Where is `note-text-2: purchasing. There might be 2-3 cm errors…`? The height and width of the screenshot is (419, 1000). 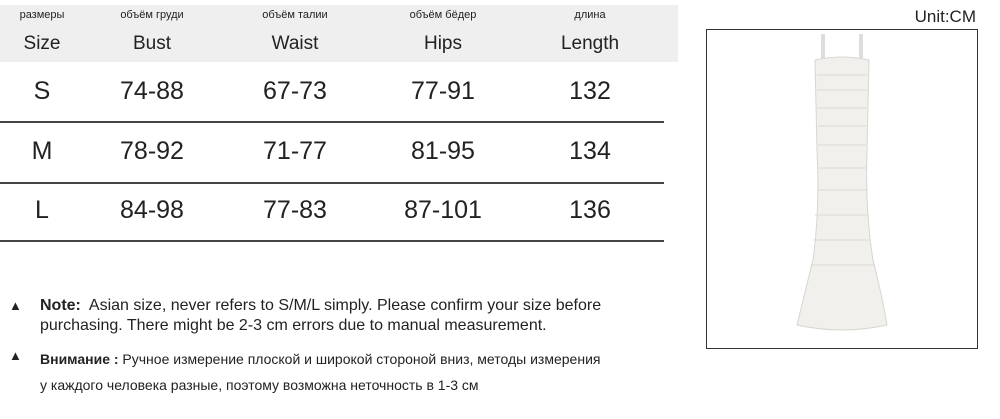 note-text-2: purchasing. There might be 2-3 cm errors… is located at coordinates (293, 325).